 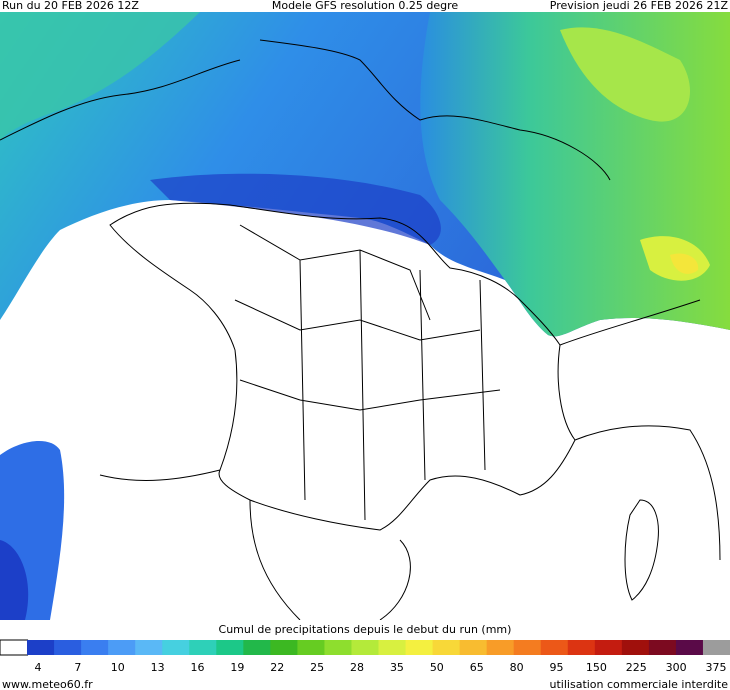 What do you see at coordinates (47, 684) in the screenshot?
I see `site-label: www.meteo60.fr` at bounding box center [47, 684].